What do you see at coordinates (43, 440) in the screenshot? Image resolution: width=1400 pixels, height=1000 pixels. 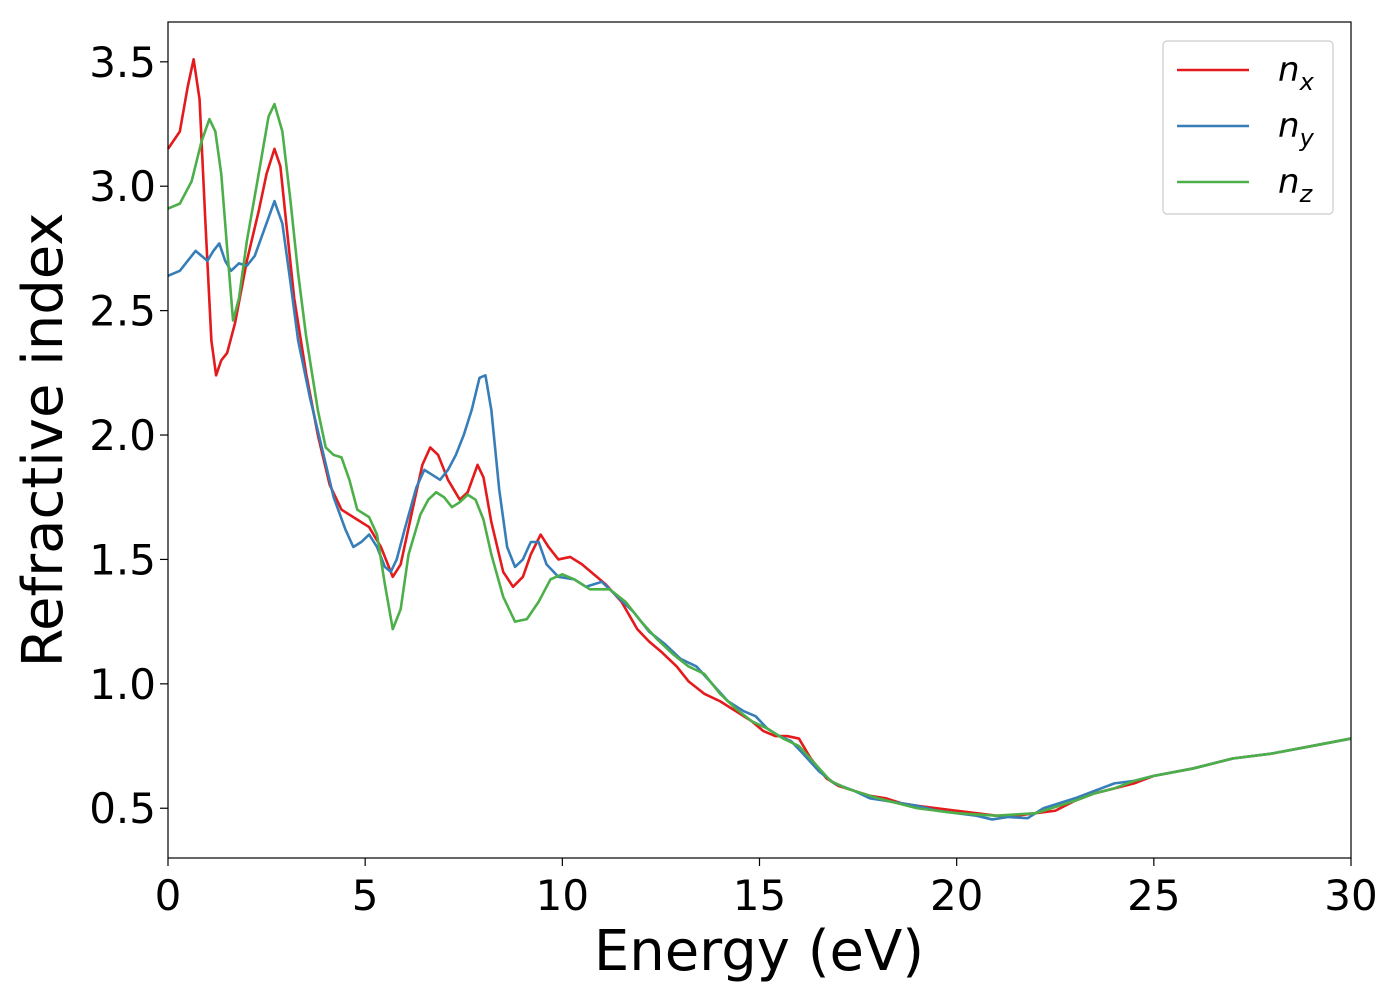 I see `y-axis-title: Refractive index` at bounding box center [43, 440].